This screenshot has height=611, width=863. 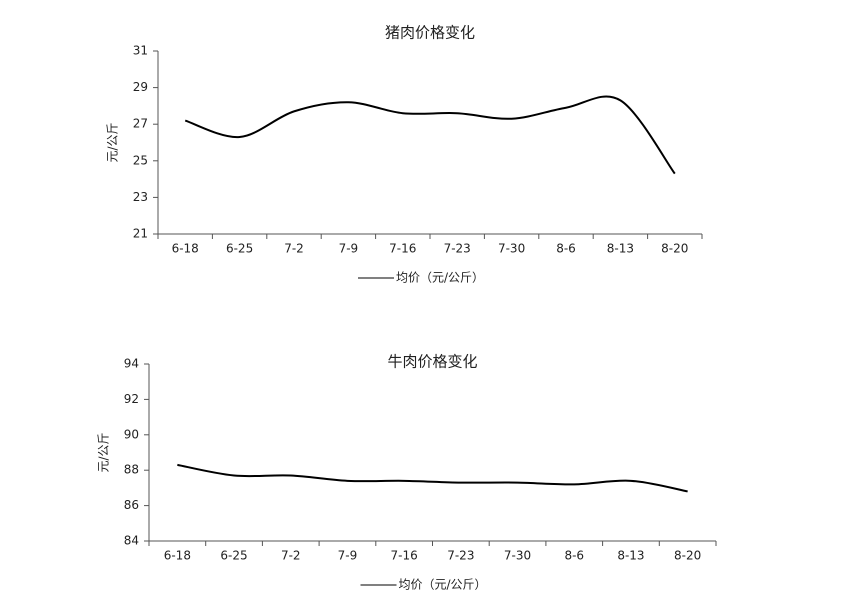 I want to click on y-tick-label: 29, so click(x=140, y=87).